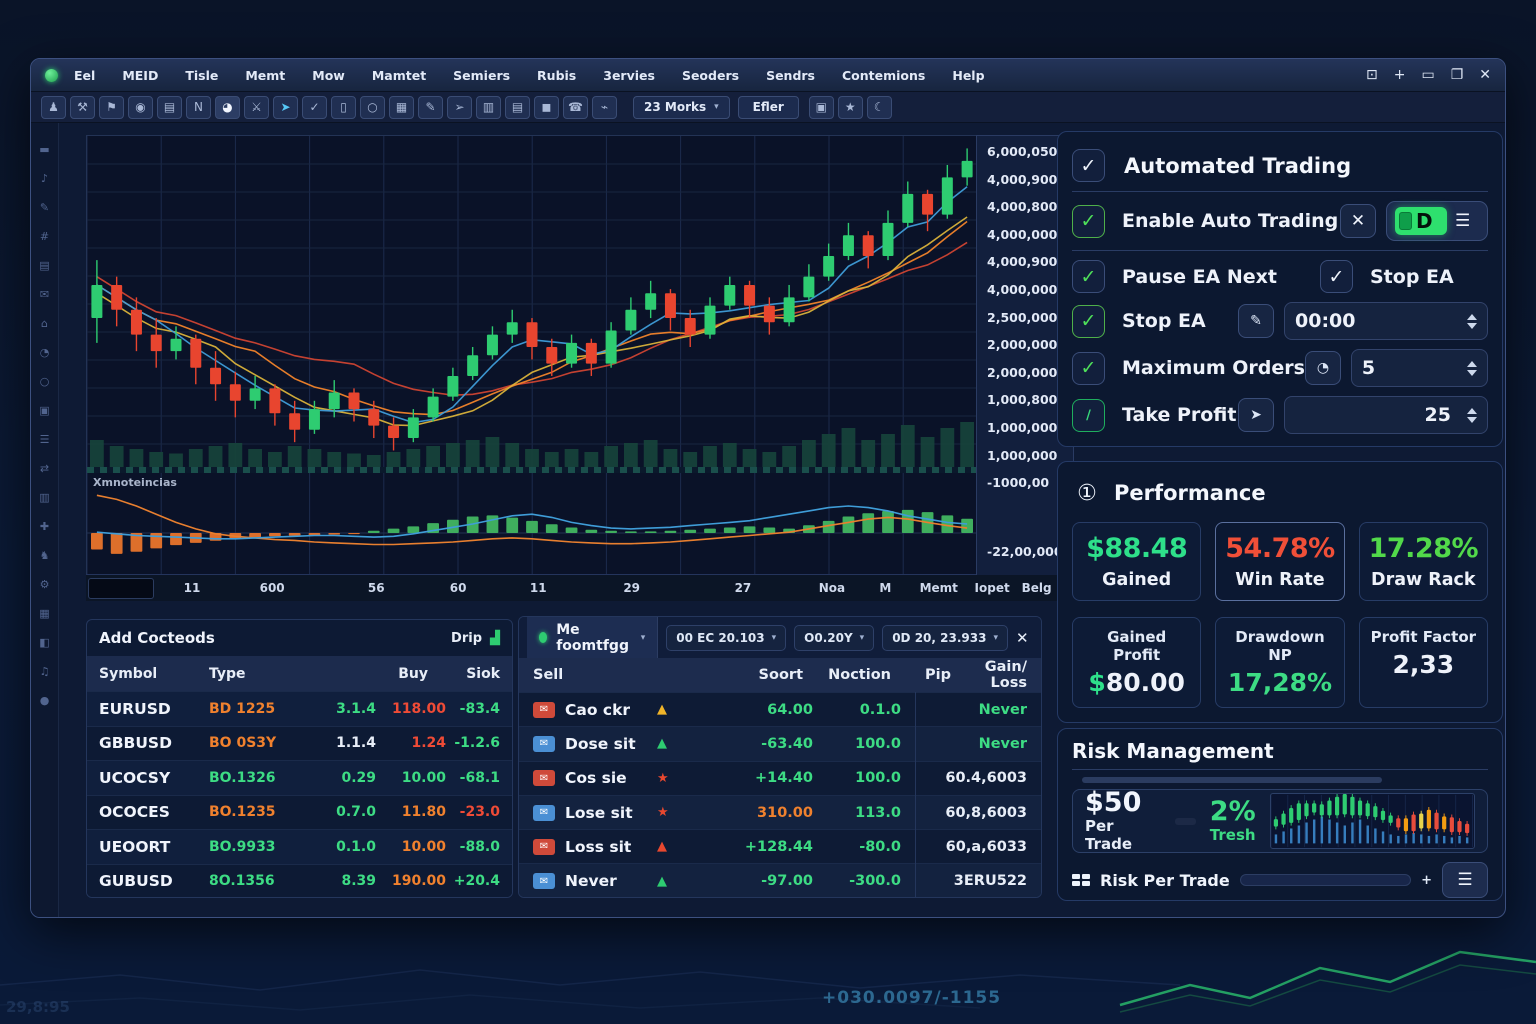 The width and height of the screenshot is (1536, 1024). I want to click on plus-icon: +, so click(1426, 880).